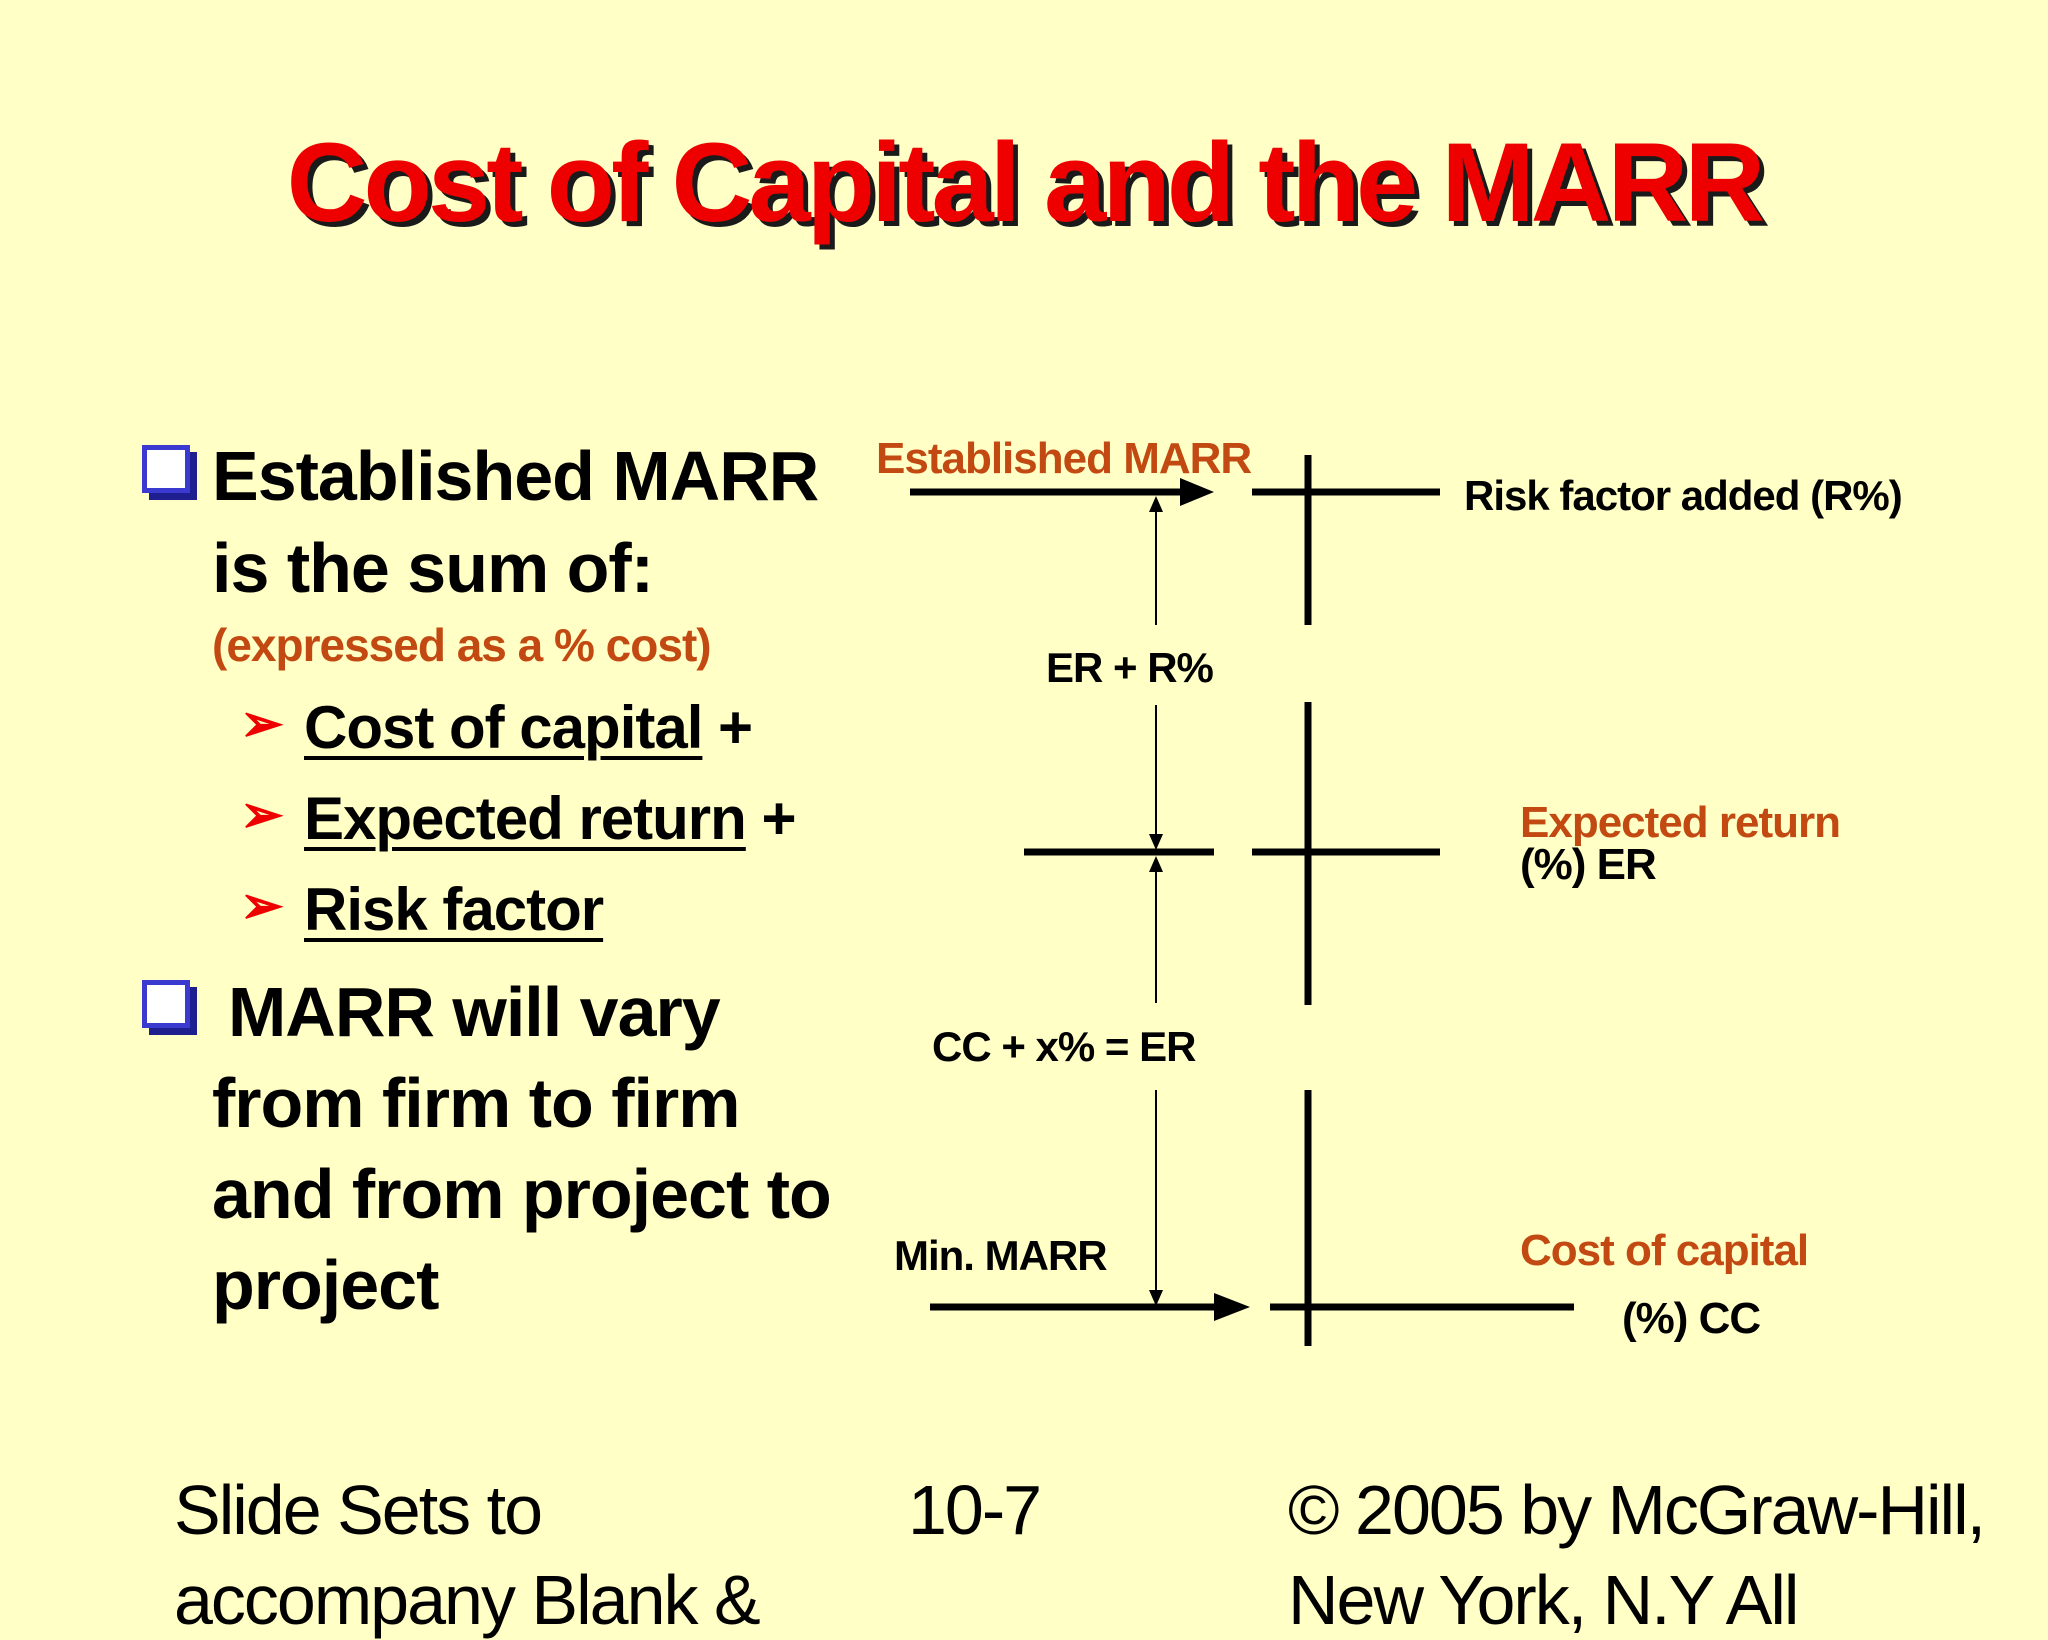 The width and height of the screenshot is (2048, 1640). Describe the element at coordinates (1130, 667) in the screenshot. I see `er-plus-r-label: ER + R%` at that location.